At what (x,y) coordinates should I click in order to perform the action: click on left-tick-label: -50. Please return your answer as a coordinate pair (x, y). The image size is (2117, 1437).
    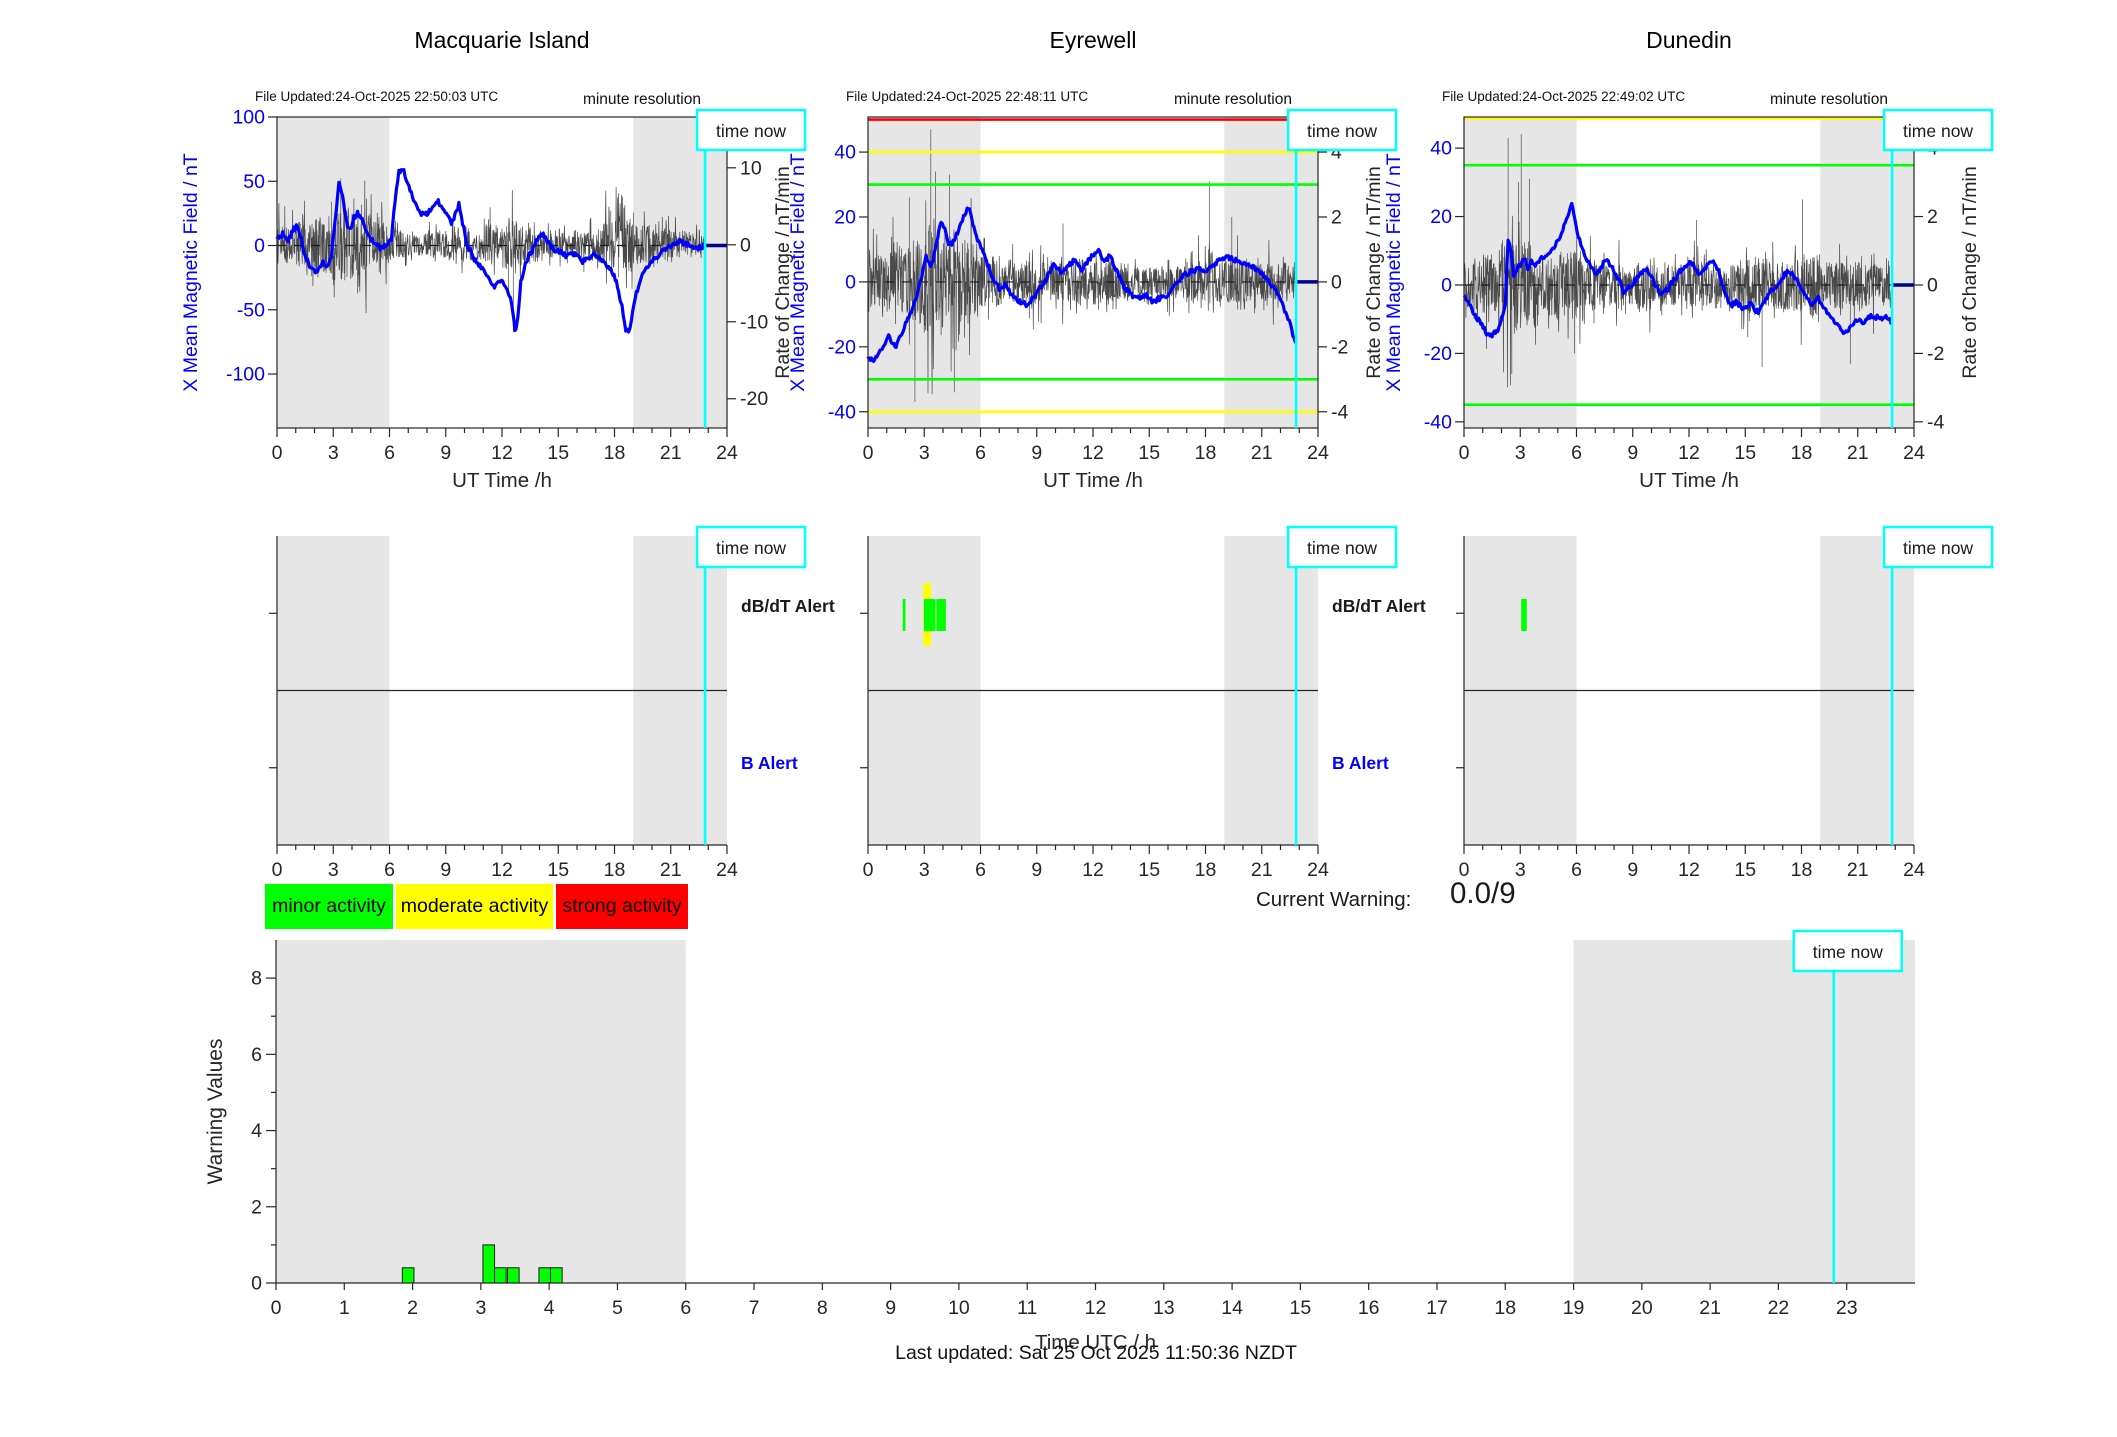
    Looking at the image, I should click on (251, 310).